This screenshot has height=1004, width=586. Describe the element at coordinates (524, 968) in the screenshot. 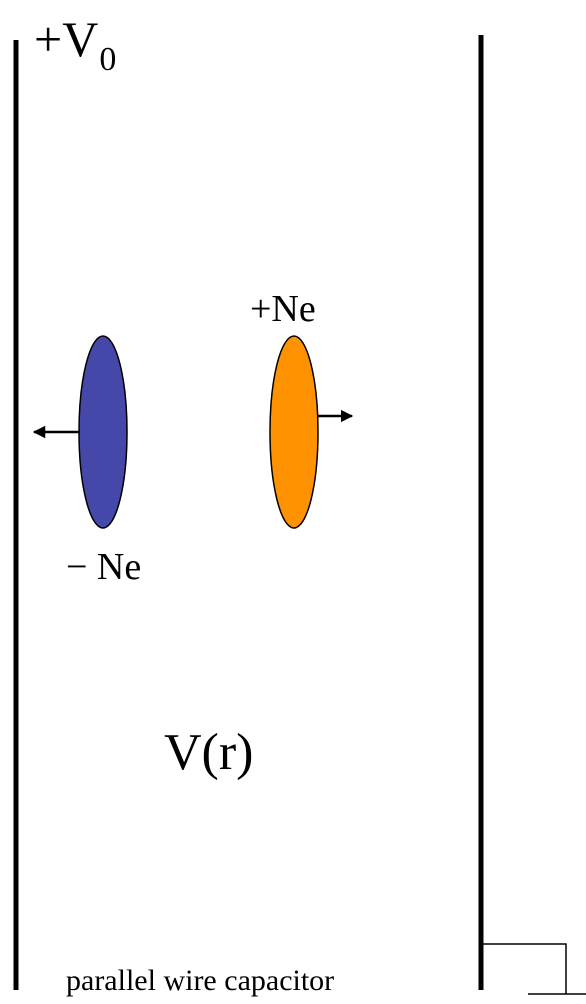

I see `ground-connection-wire` at that location.